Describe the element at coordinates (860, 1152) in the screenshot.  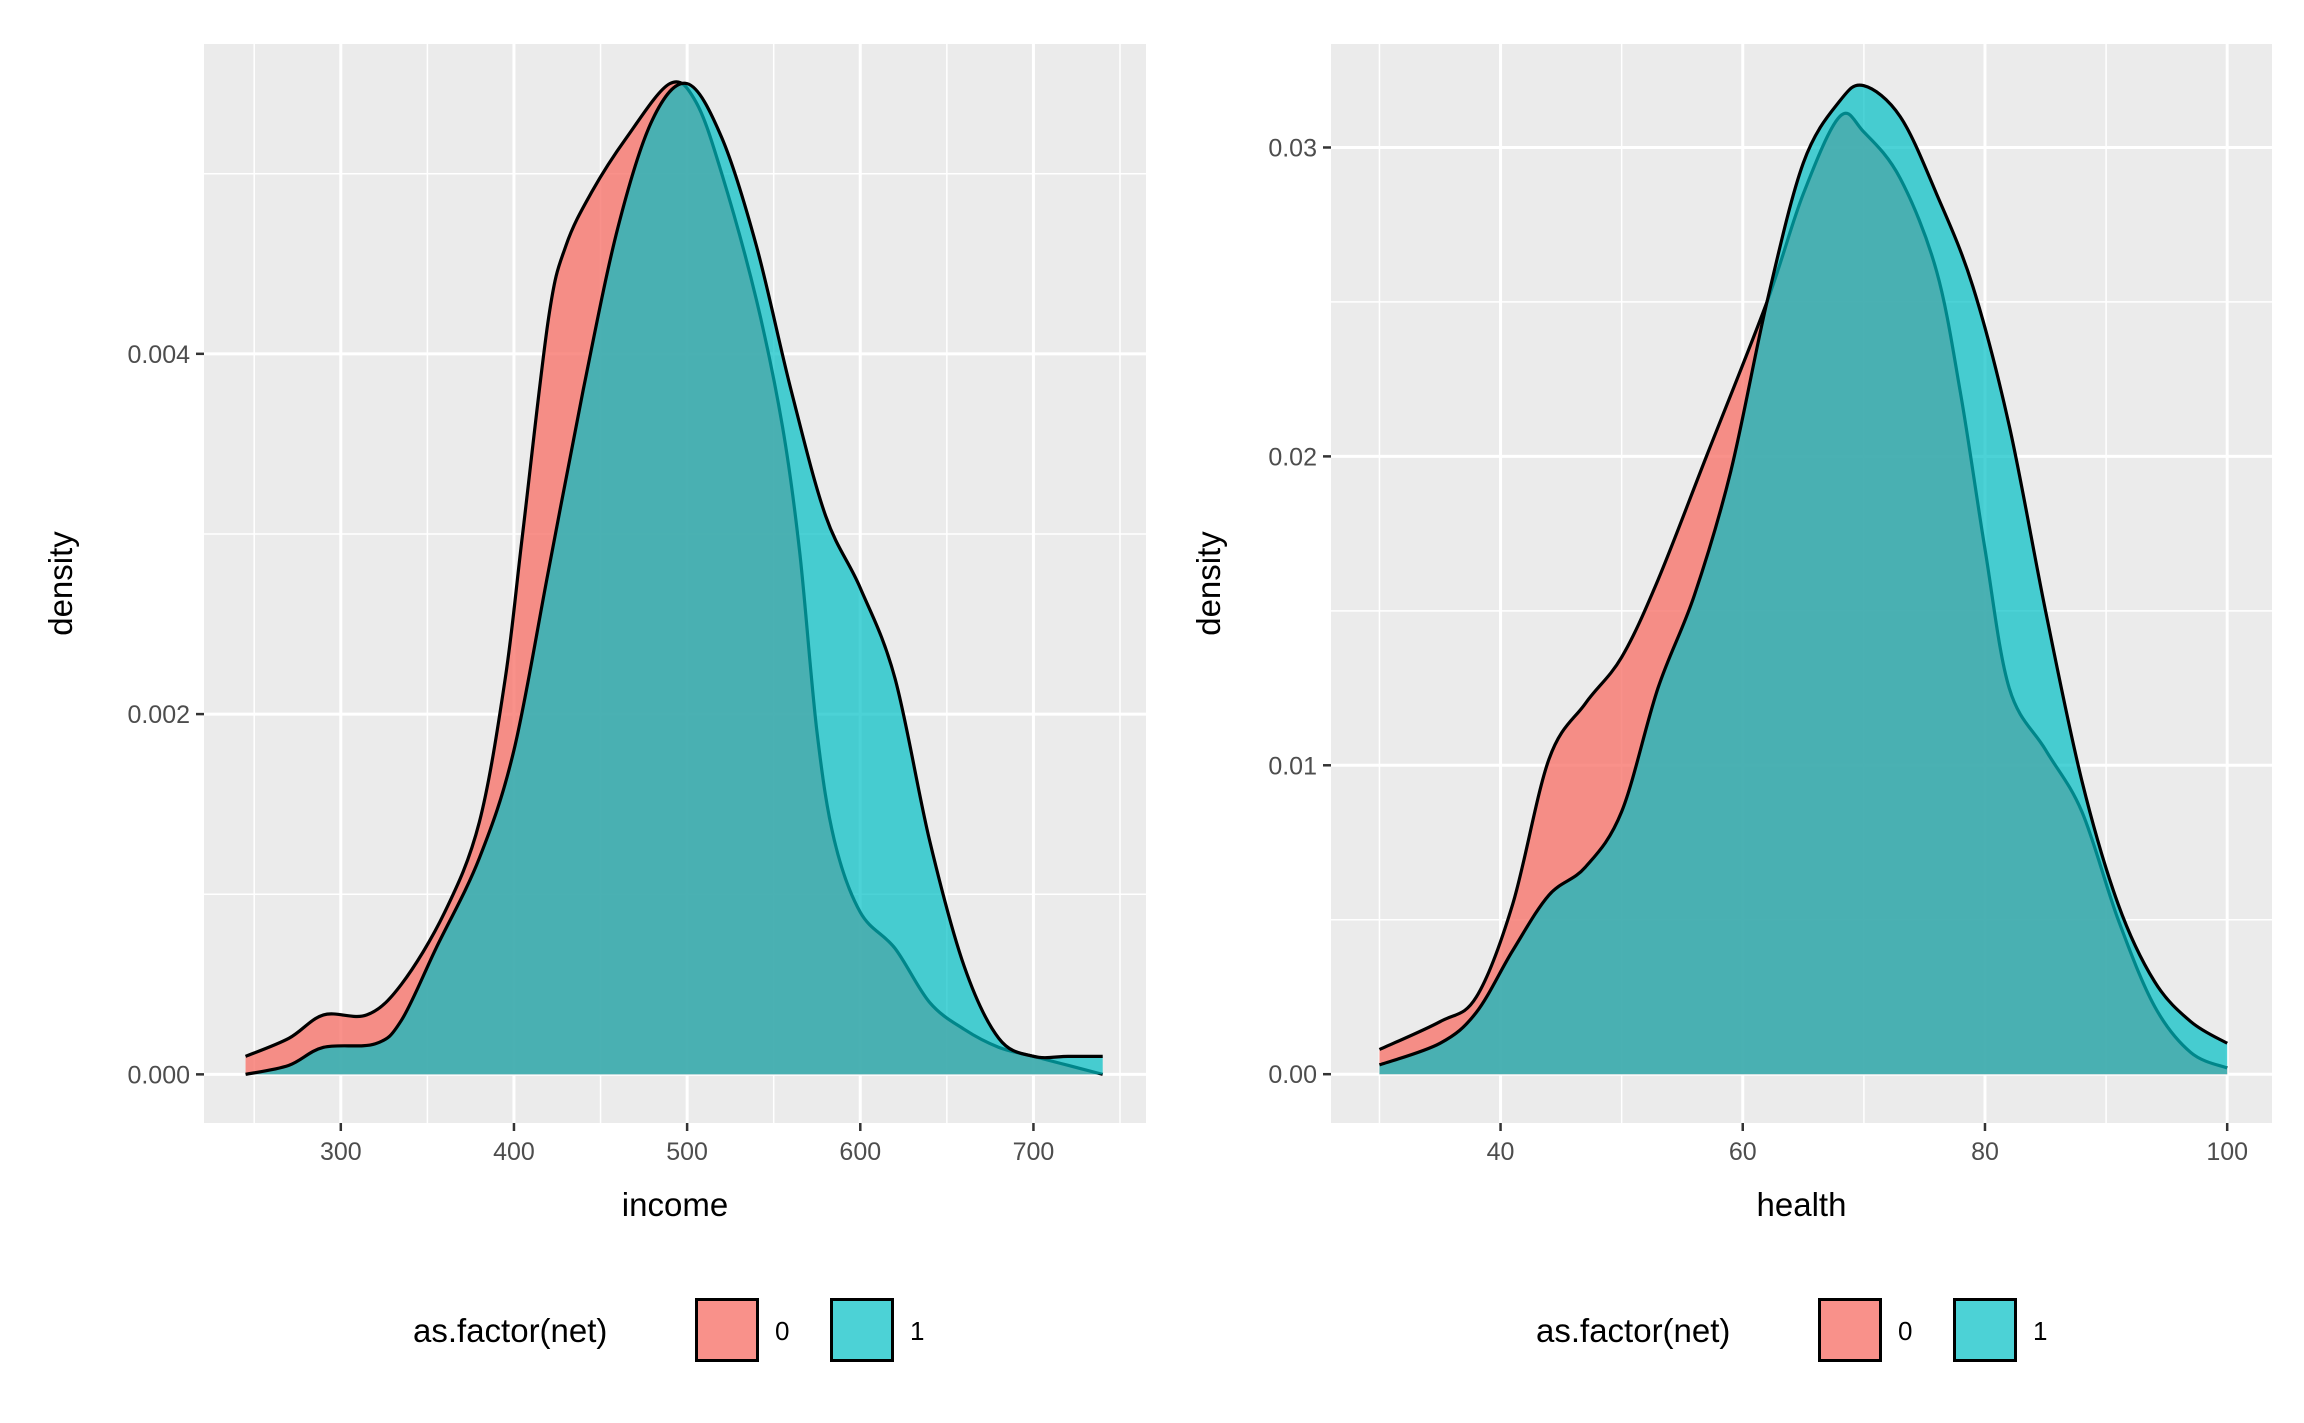
I see `x-tick-label: 600` at that location.